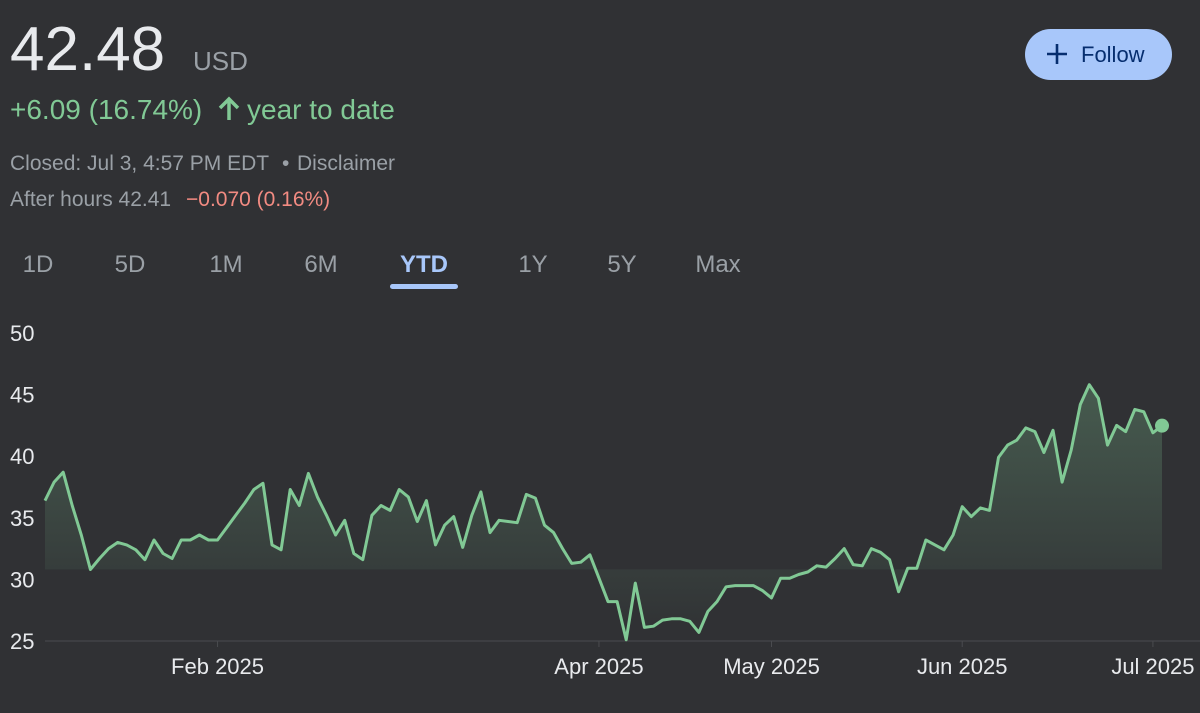  I want to click on closed-time: Closed: Jul 3, 4:57 PM EDT, so click(139, 163).